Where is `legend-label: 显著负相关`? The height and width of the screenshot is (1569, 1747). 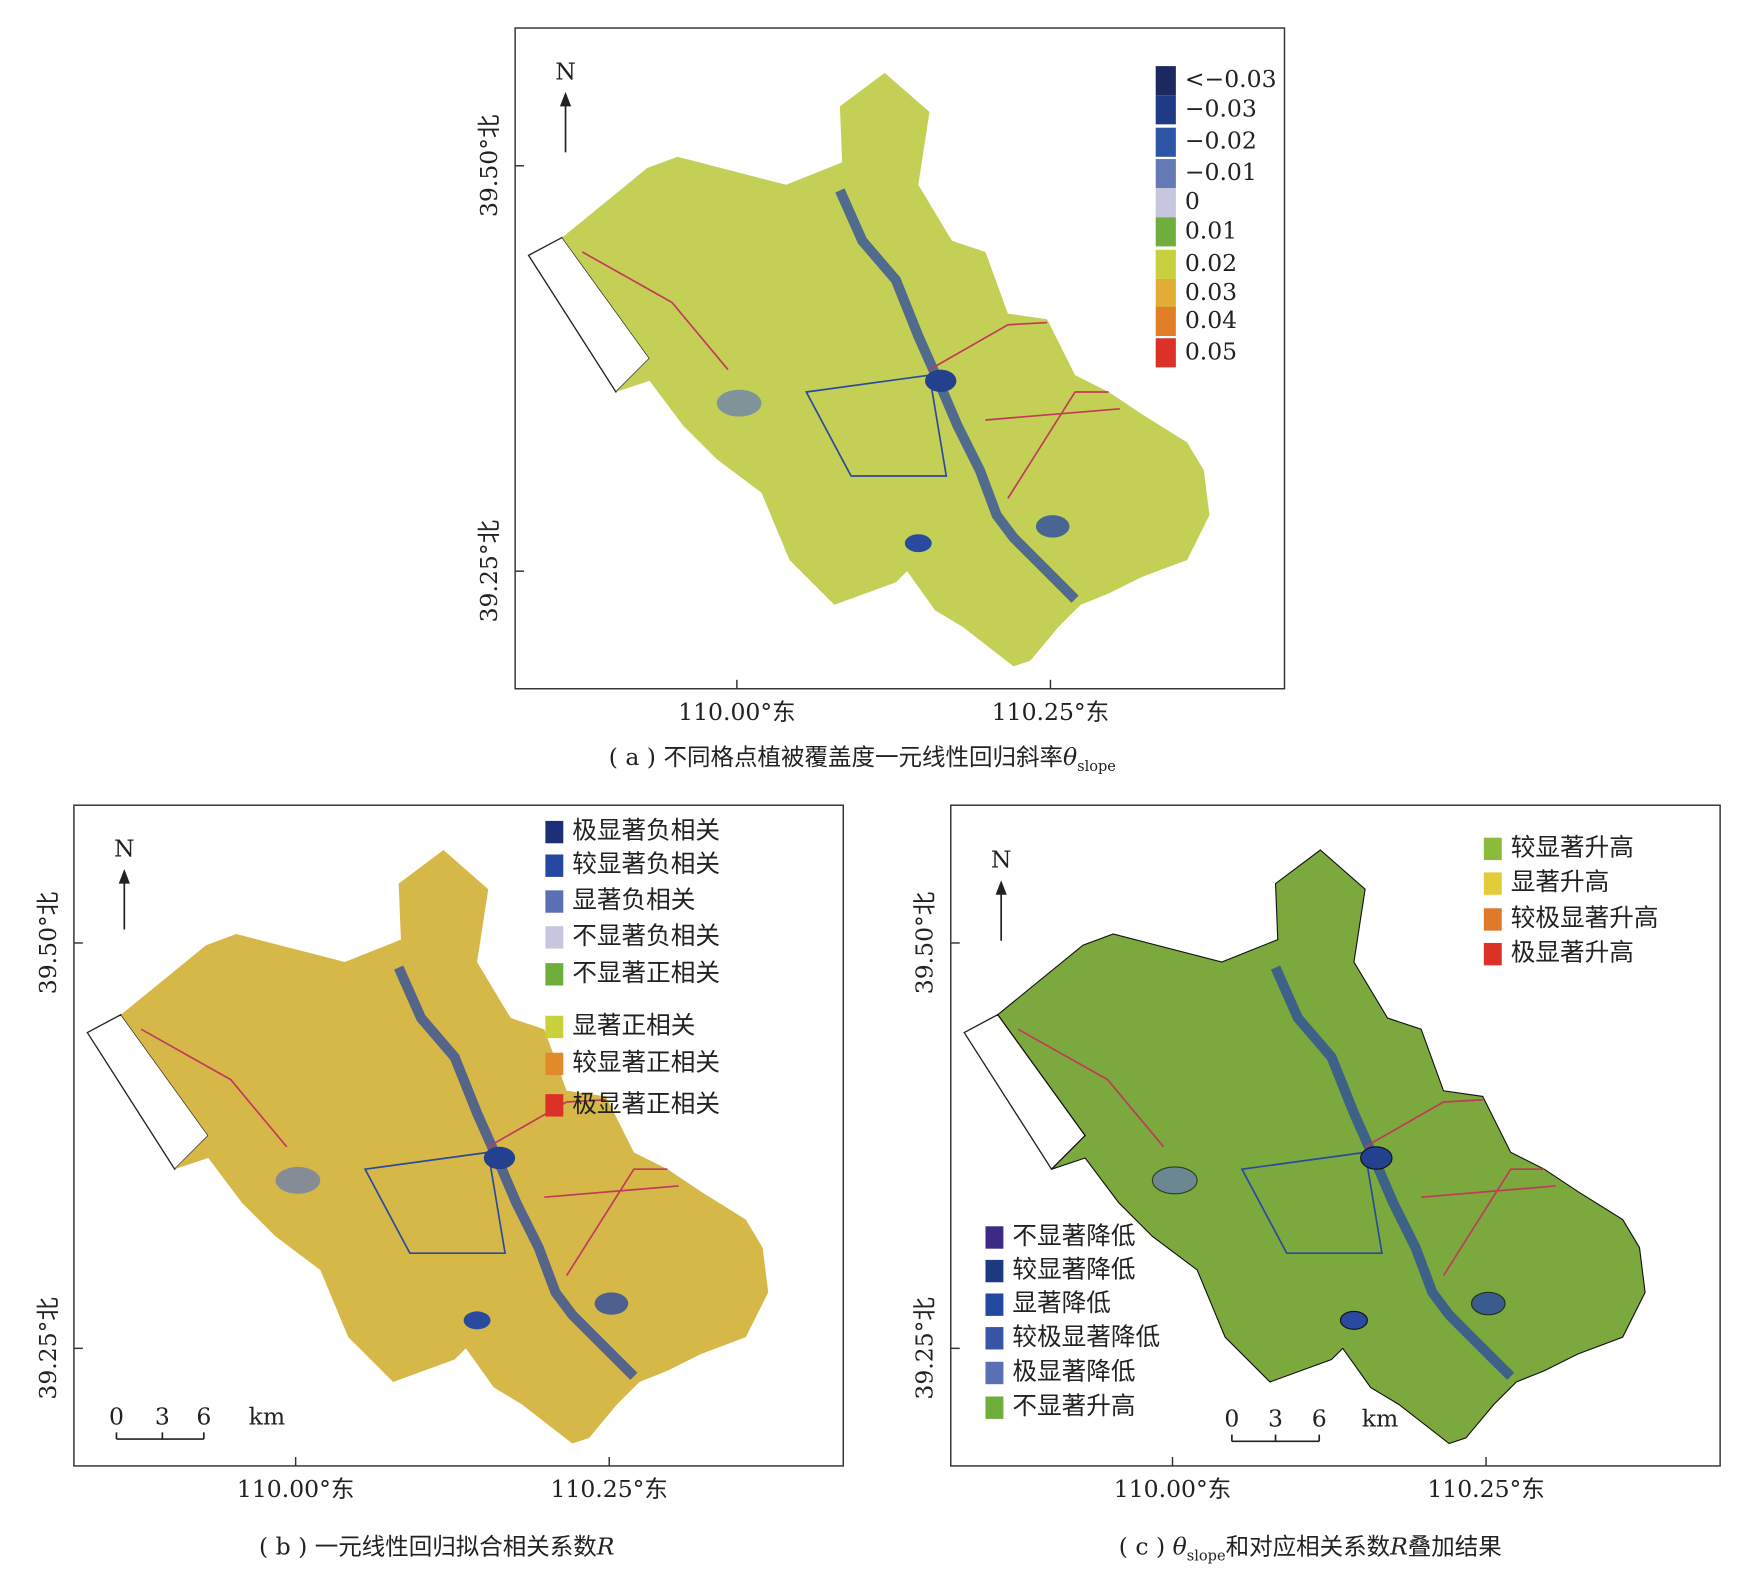
legend-label: 显著负相关 is located at coordinates (633, 899).